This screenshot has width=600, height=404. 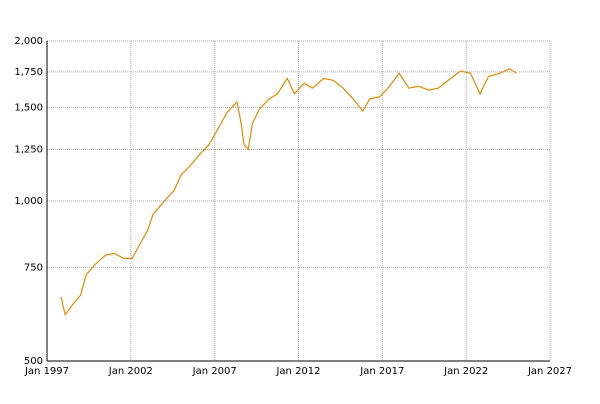 I want to click on y-tick-label: 2,000, so click(x=28, y=41).